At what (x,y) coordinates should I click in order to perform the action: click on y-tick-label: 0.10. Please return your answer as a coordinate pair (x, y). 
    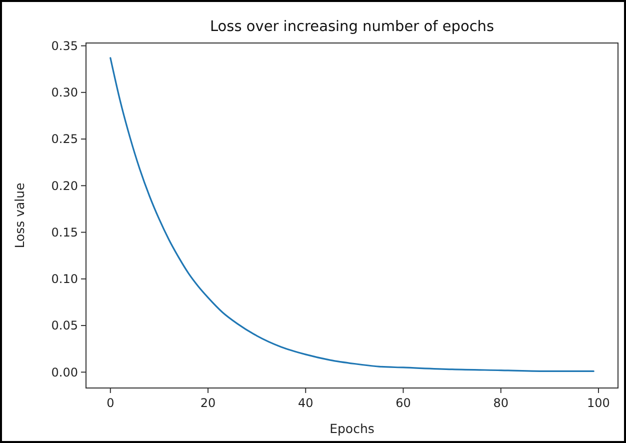
    Looking at the image, I should click on (64, 279).